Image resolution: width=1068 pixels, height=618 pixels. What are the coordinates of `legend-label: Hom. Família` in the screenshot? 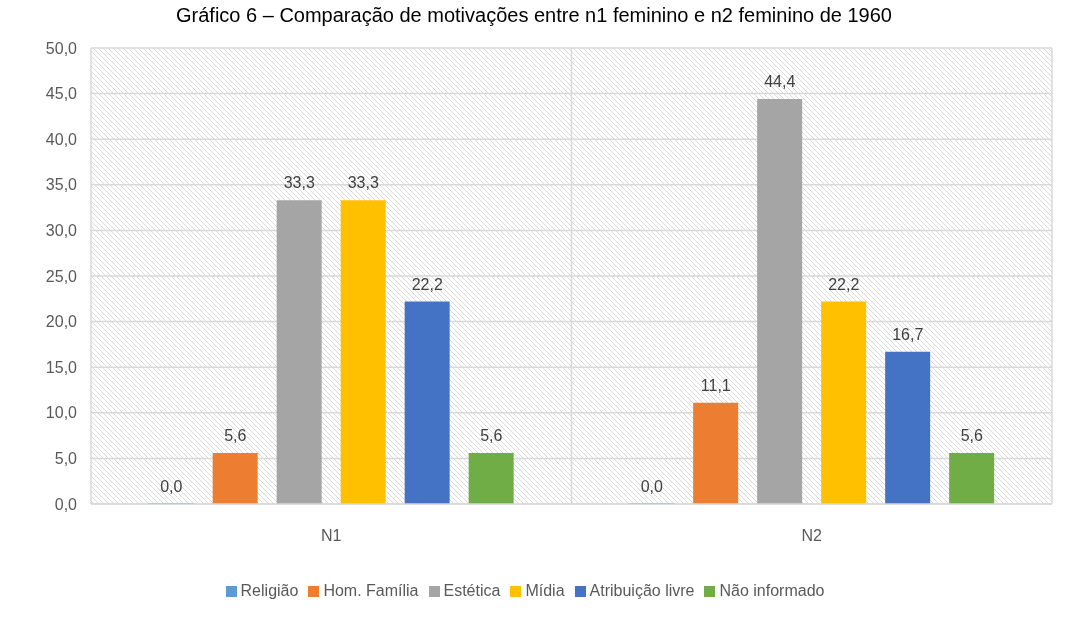 It's located at (371, 590).